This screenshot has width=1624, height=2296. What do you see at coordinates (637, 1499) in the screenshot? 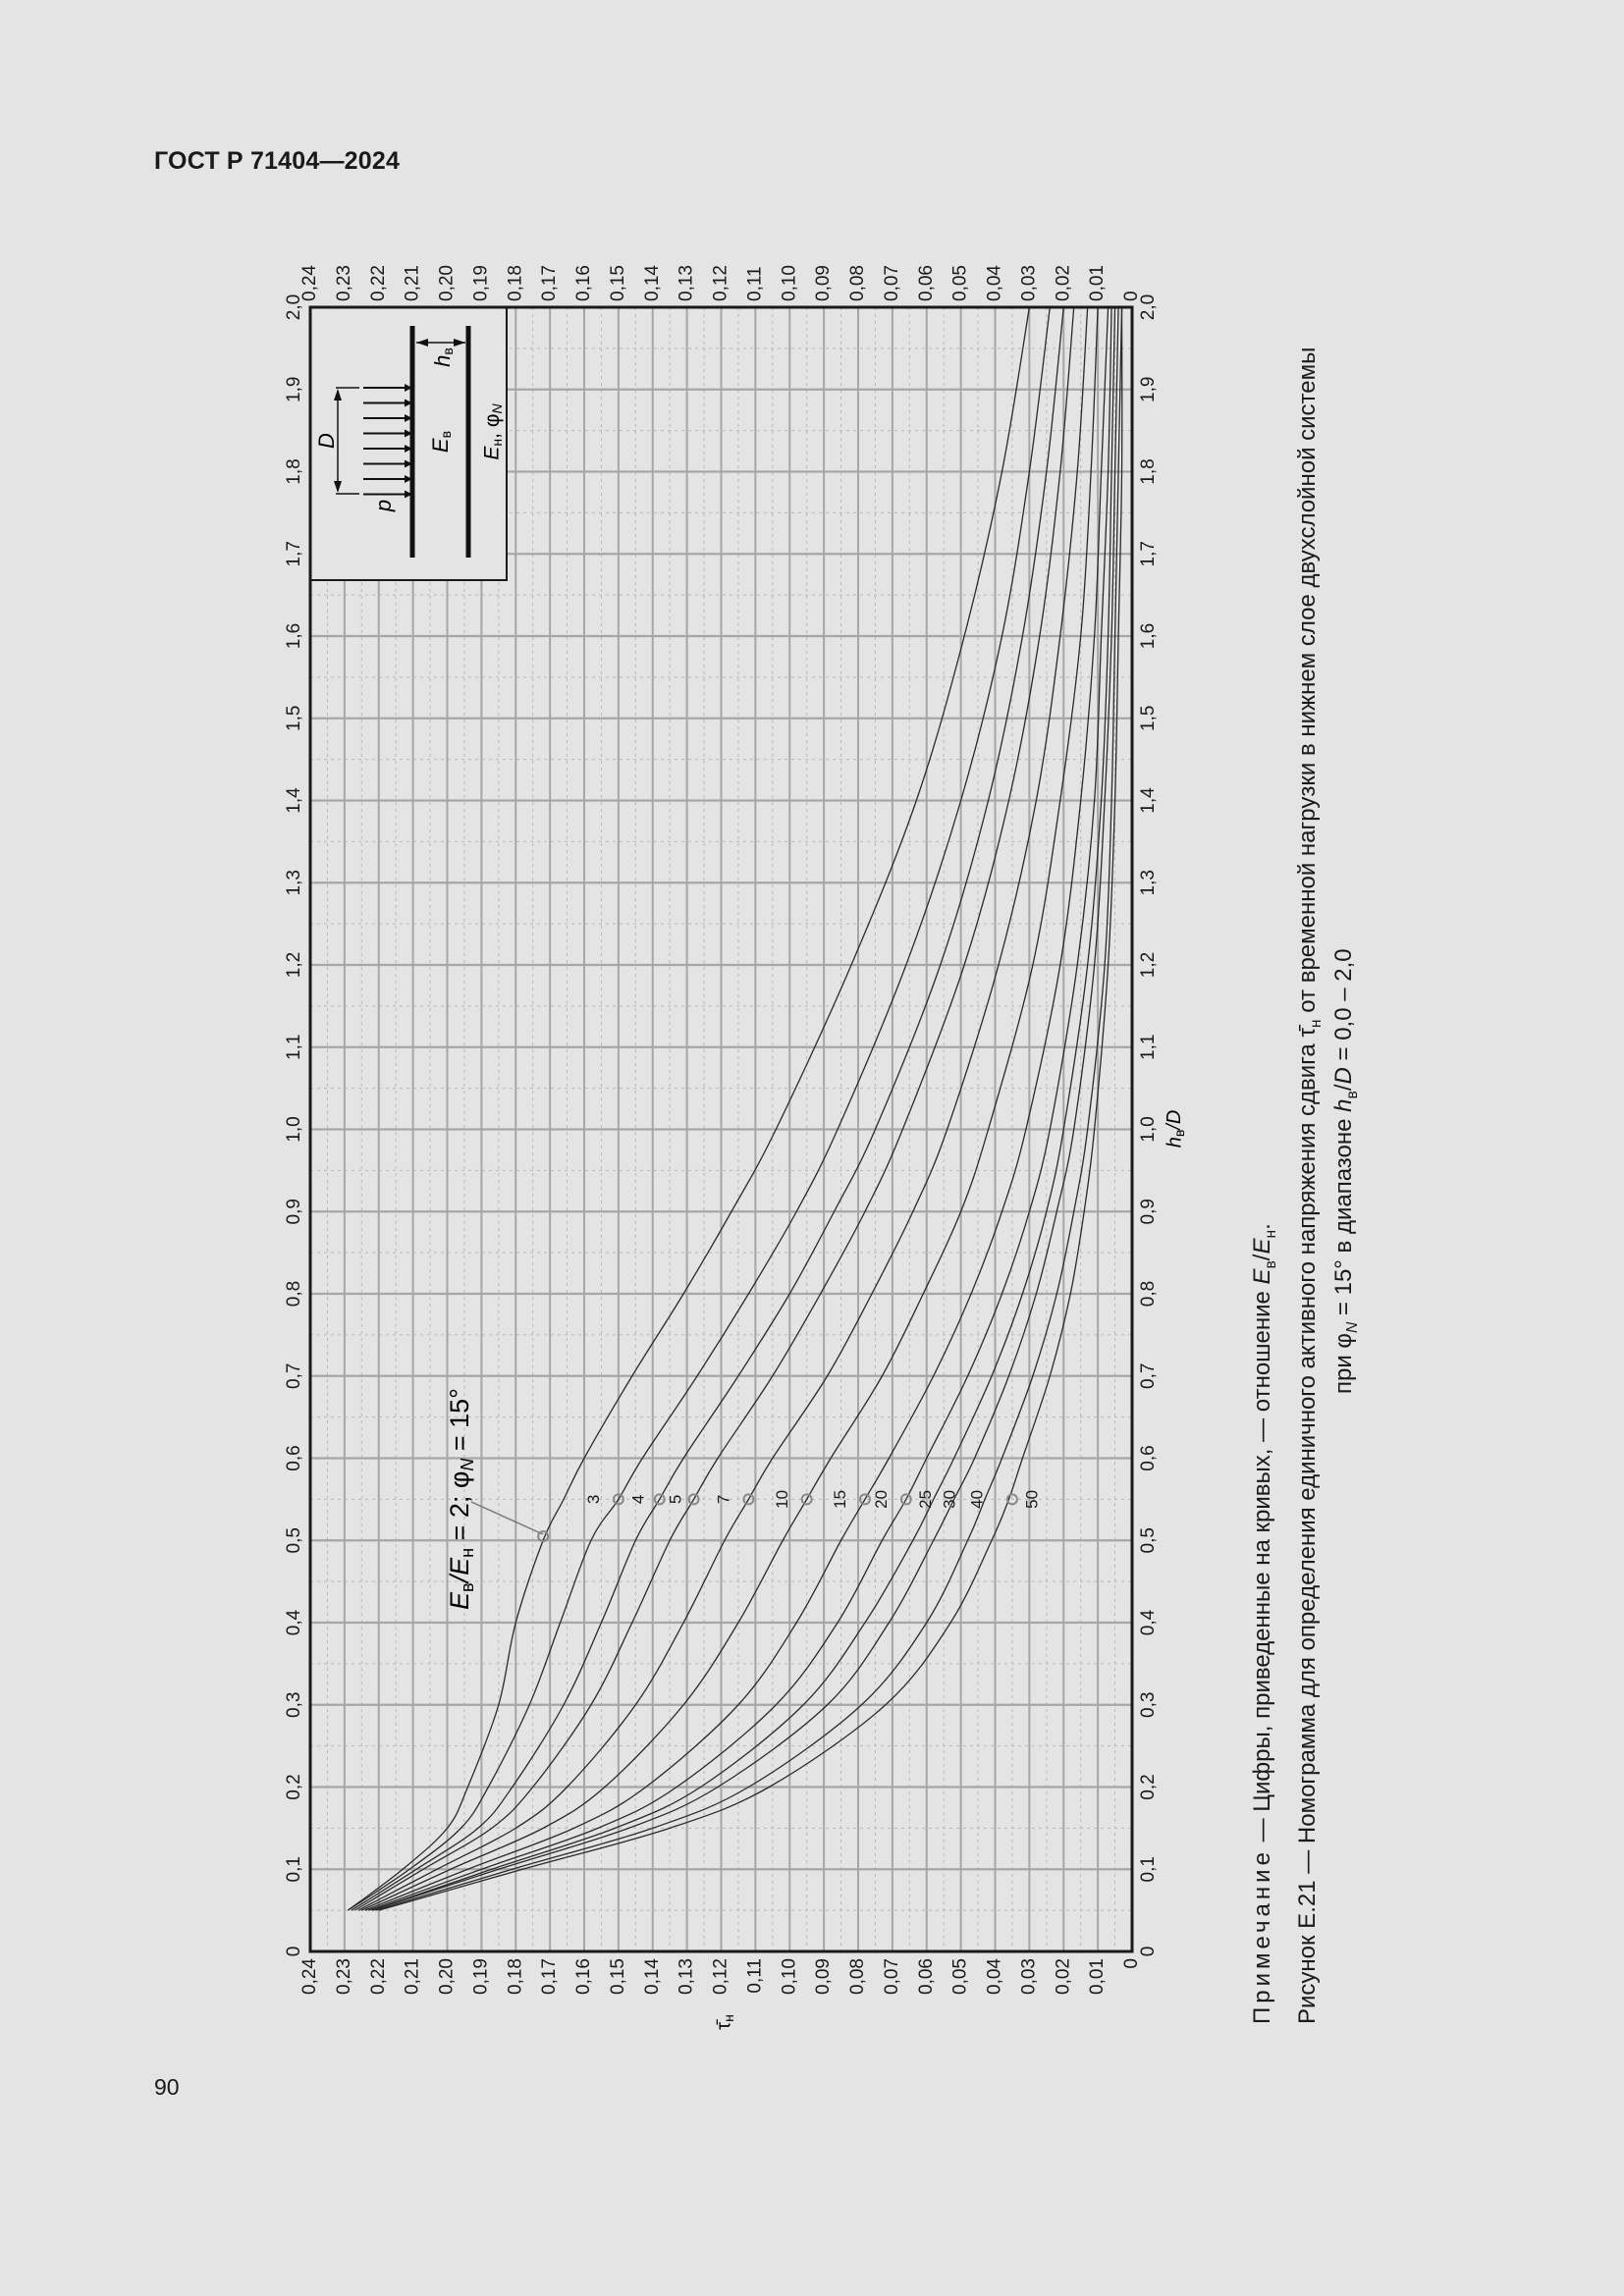
I see `svg-text: 4` at bounding box center [637, 1499].